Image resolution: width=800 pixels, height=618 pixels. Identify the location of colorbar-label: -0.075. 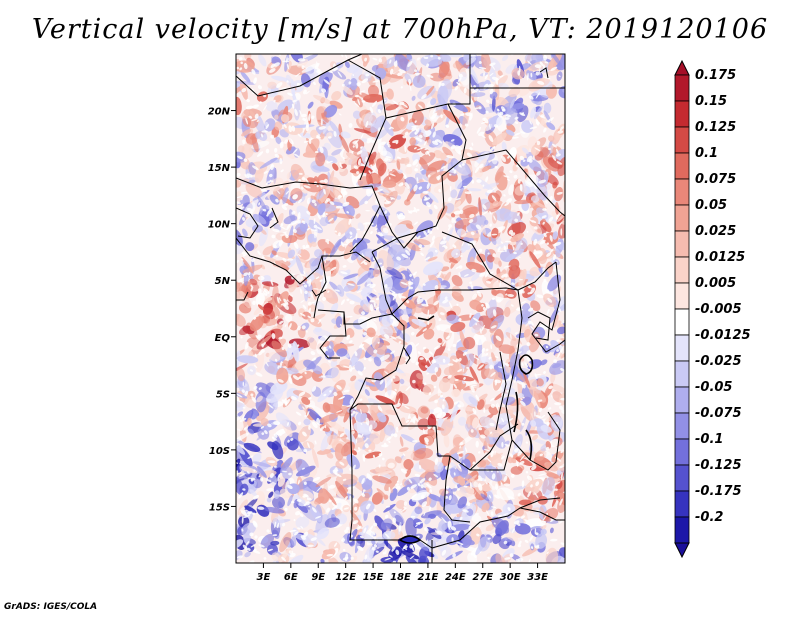
(718, 413).